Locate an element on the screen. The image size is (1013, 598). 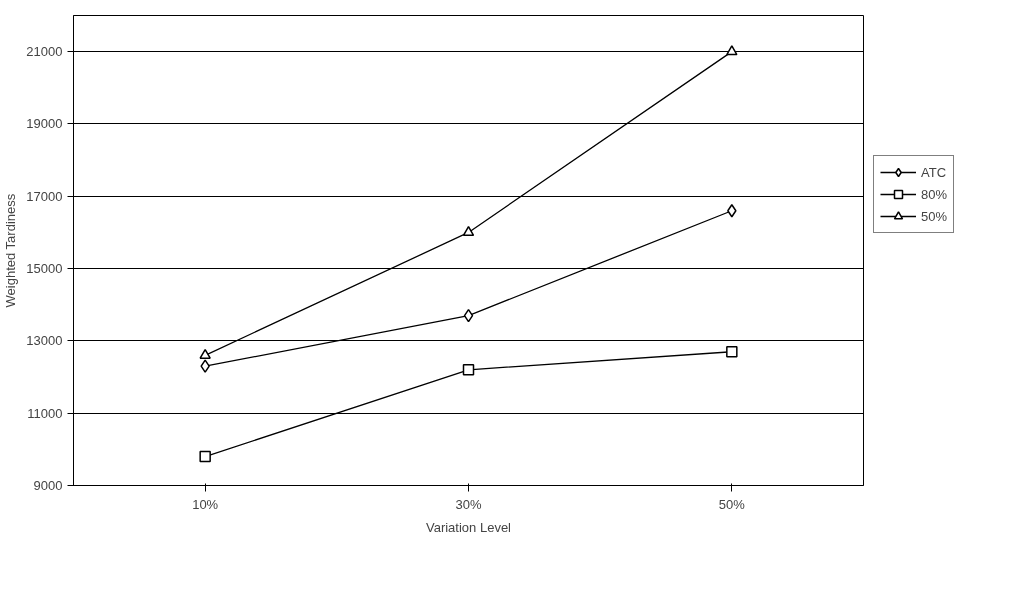
y-axis-title: Weighted Tardiness is located at coordinates (11, 250).